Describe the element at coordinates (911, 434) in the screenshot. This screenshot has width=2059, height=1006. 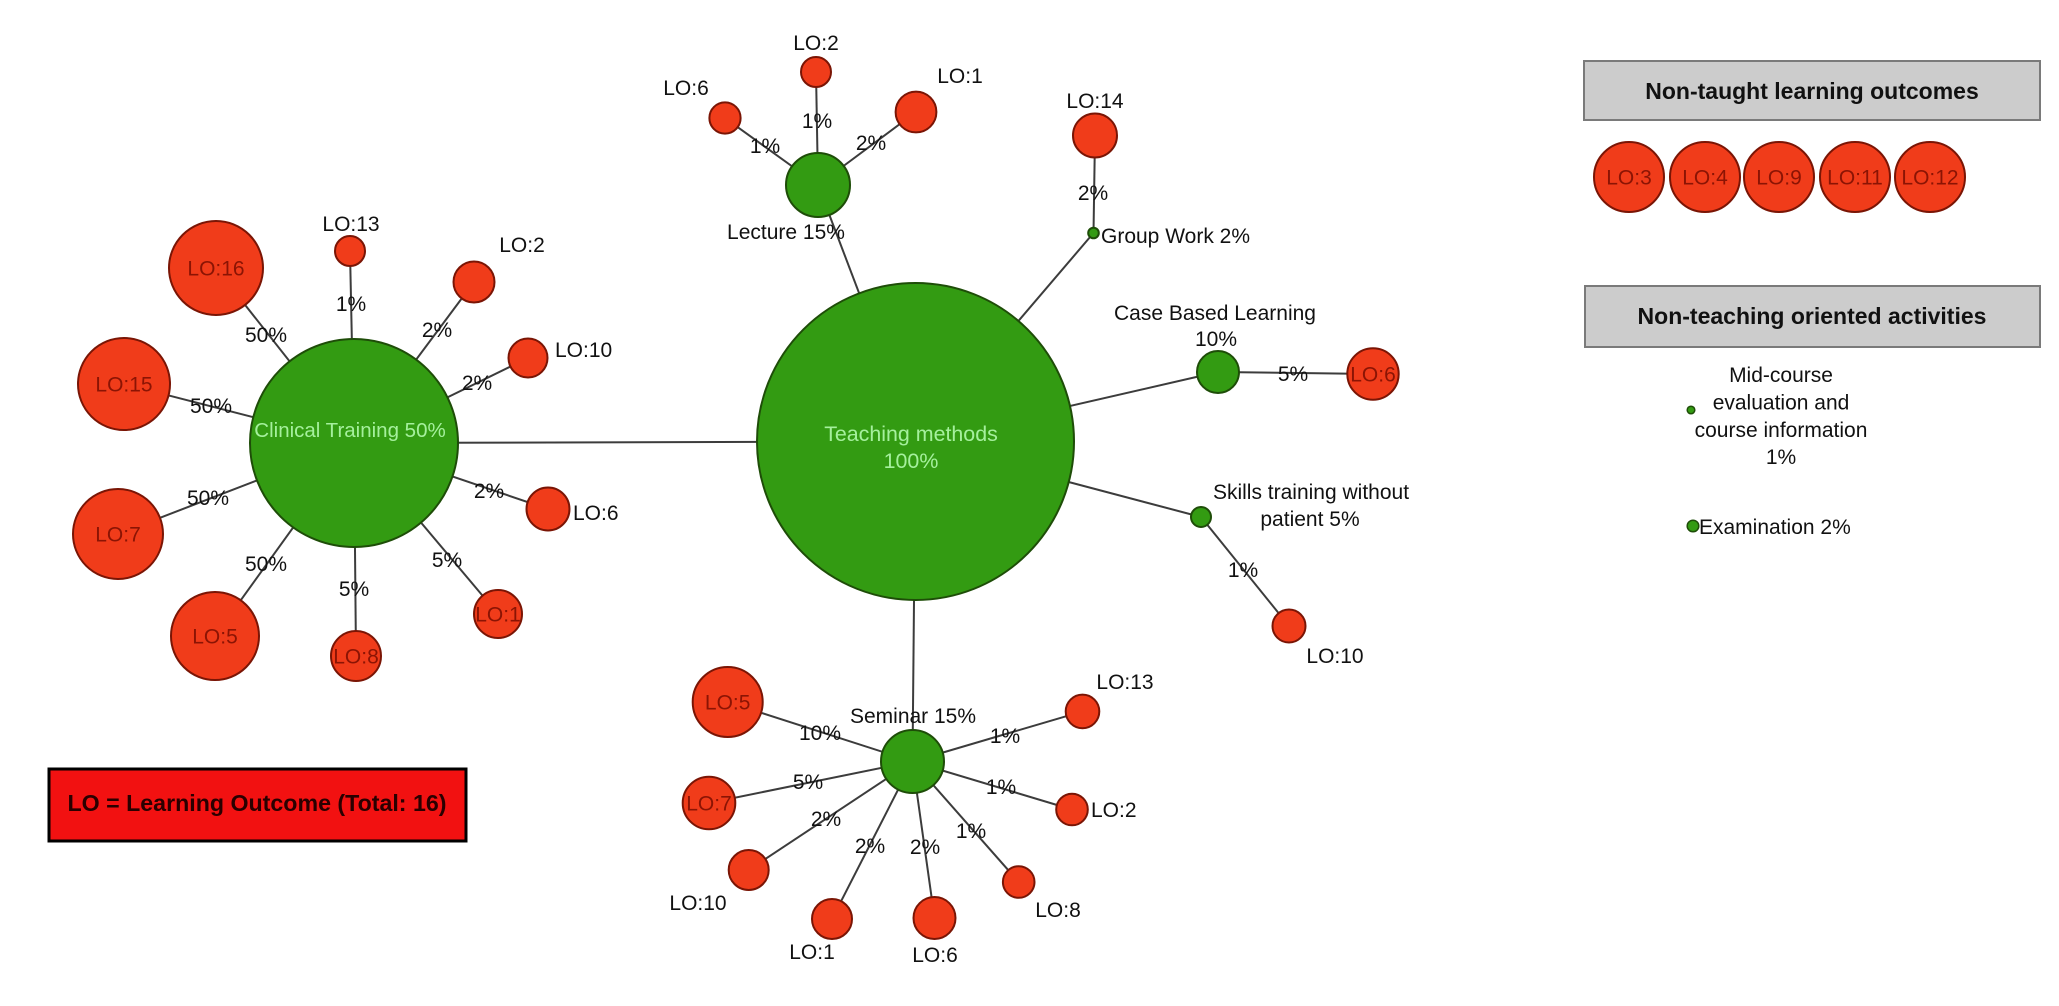
I see `svg-text: Teaching methods` at that location.